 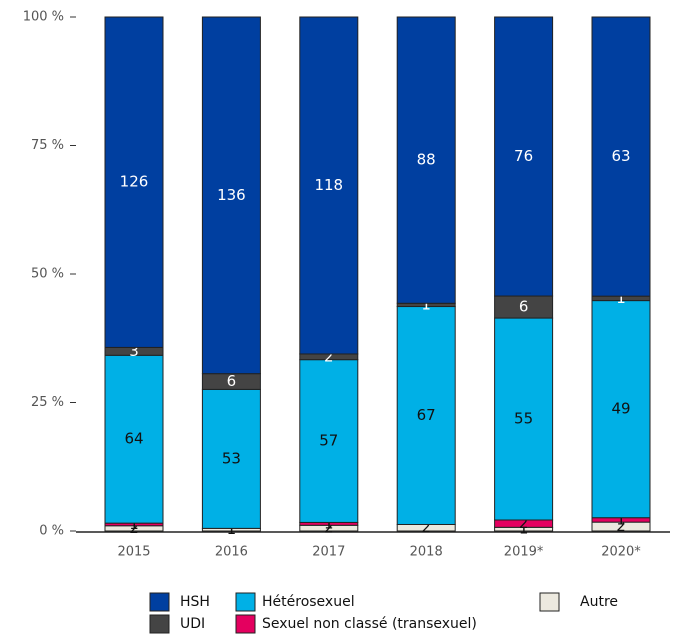 What do you see at coordinates (369, 624) in the screenshot?
I see `legend-label: Sexuel non classé (transexuel)` at bounding box center [369, 624].